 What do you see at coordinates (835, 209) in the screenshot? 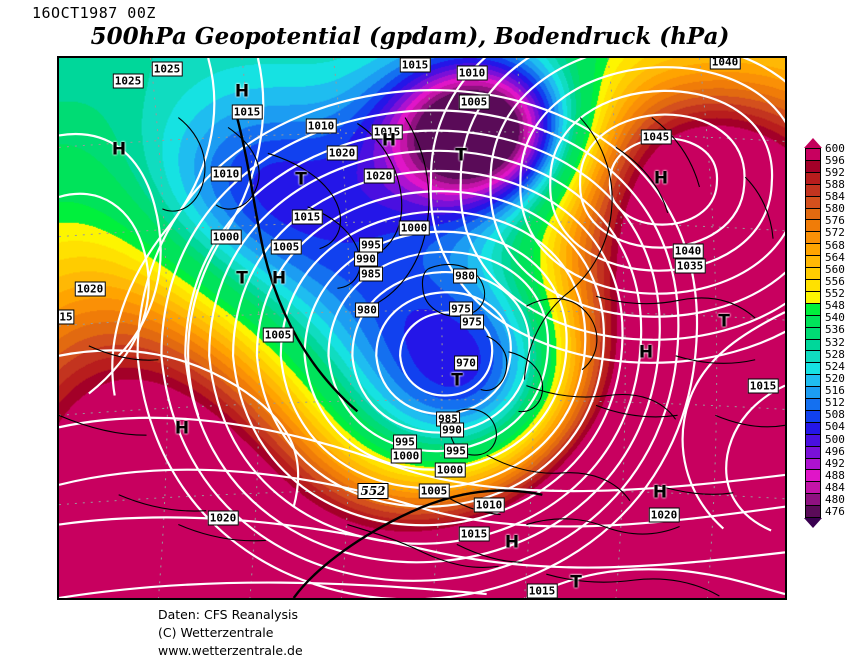
I see `colorbar-tick-label: 580` at bounding box center [835, 209].